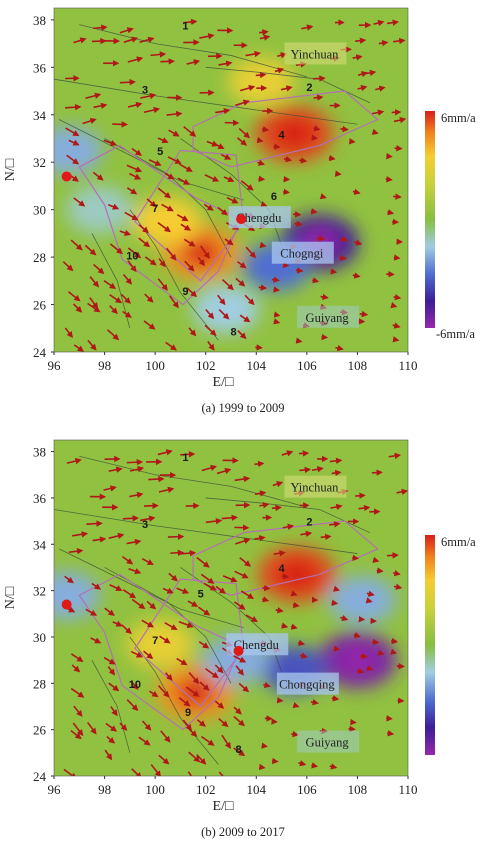  What do you see at coordinates (309, 88) in the screenshot?
I see `region-number: 2` at bounding box center [309, 88].